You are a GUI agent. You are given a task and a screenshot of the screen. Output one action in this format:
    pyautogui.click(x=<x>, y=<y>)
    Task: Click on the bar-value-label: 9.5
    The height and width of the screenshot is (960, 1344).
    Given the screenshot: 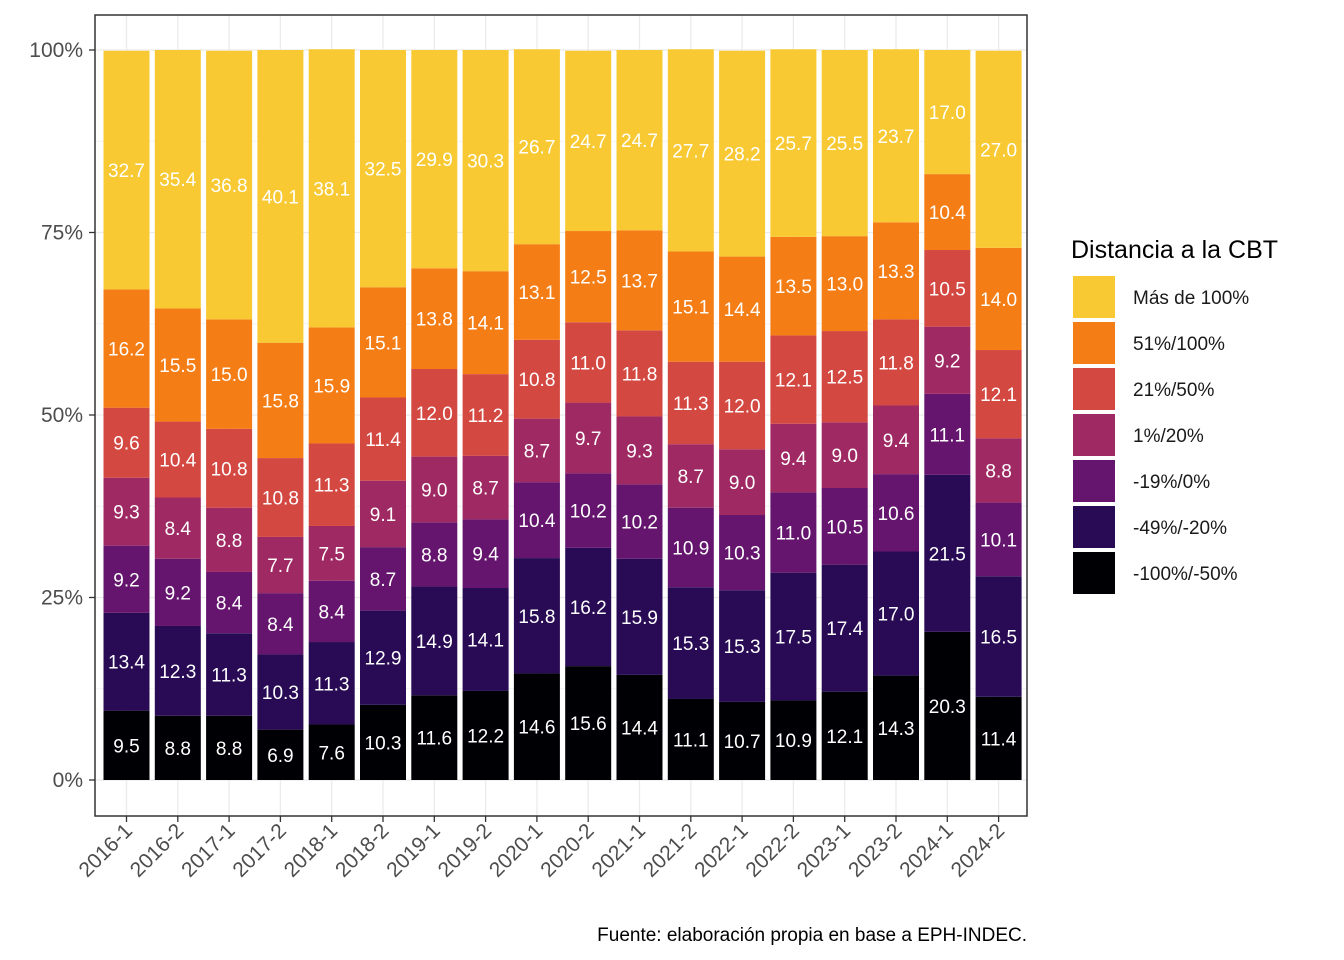 What is the action you would take?
    pyautogui.click(x=126, y=746)
    